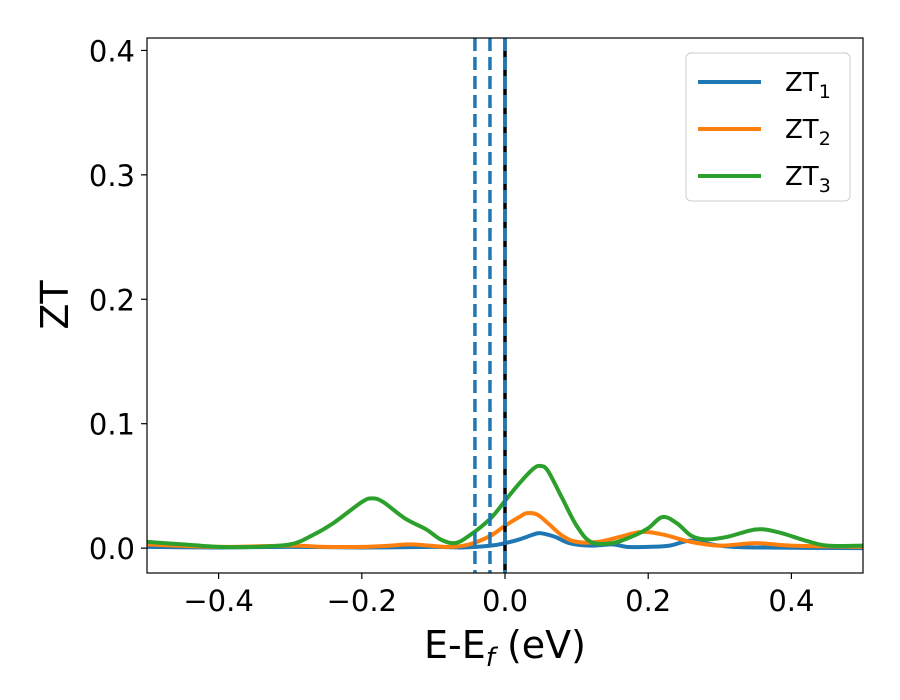 This screenshot has width=900, height=700. I want to click on legend-box, so click(768, 127).